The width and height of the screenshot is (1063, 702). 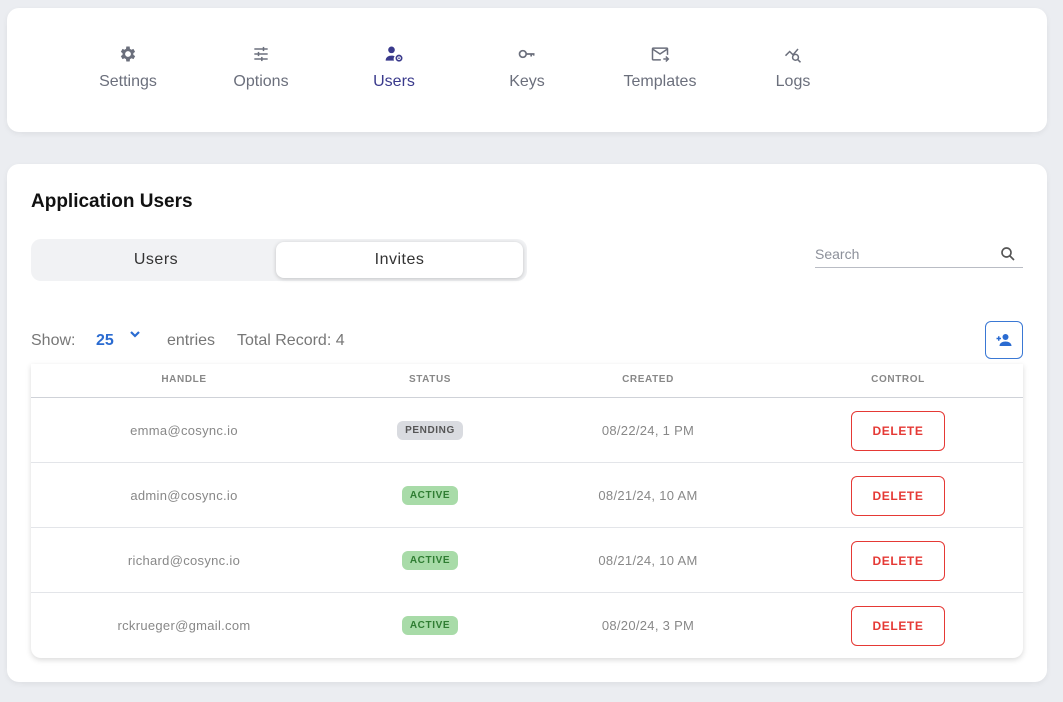 What do you see at coordinates (135, 334) in the screenshot?
I see `chevron-down-icon` at bounding box center [135, 334].